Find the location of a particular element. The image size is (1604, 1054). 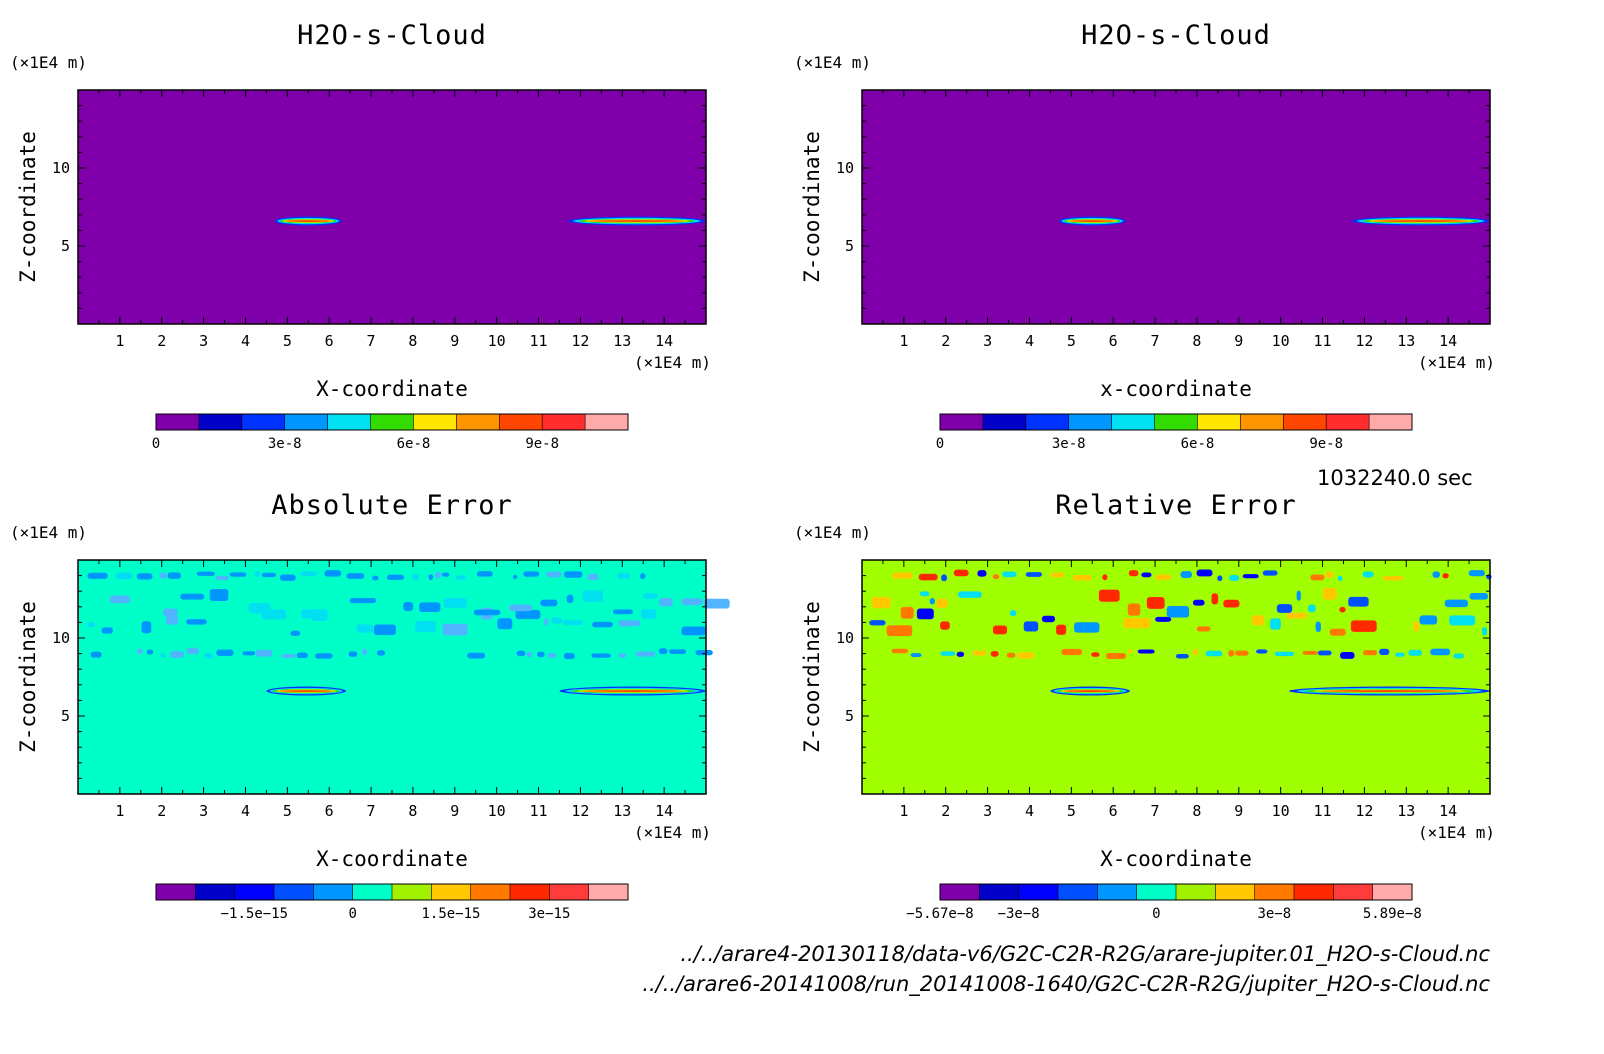

x-tick-label: 6 is located at coordinates (1113, 341).